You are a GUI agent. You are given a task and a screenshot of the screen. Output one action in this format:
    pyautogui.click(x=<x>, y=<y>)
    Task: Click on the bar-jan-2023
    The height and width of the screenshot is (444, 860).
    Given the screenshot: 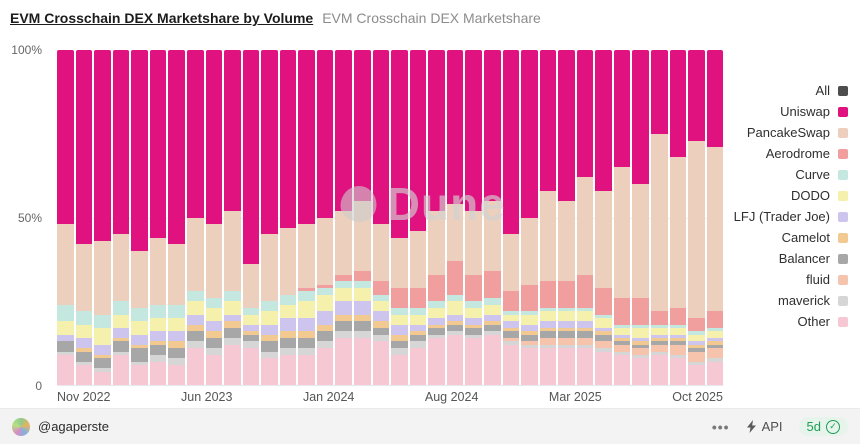 What is the action you would take?
    pyautogui.click(x=102, y=217)
    